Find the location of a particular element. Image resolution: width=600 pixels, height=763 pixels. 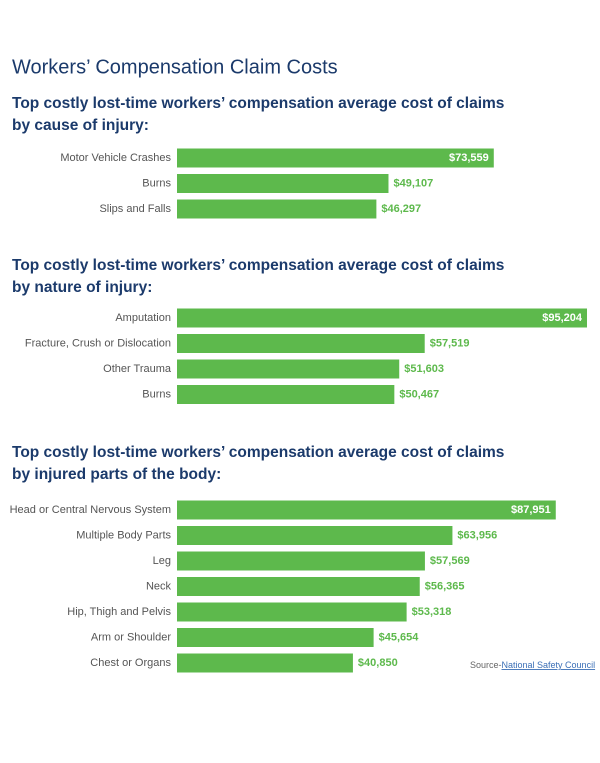

category-label: Leg is located at coordinates (162, 561).